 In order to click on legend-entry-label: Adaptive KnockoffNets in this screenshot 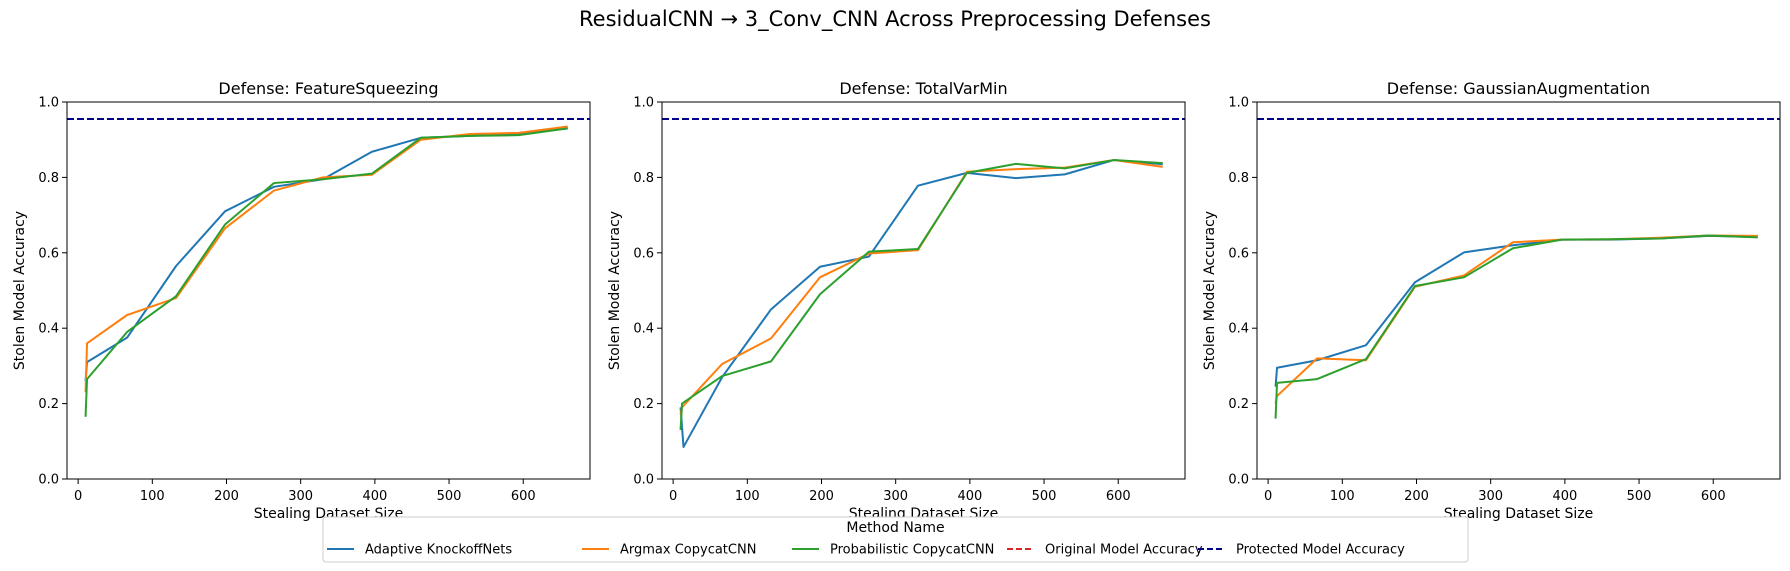, I will do `click(438, 550)`.